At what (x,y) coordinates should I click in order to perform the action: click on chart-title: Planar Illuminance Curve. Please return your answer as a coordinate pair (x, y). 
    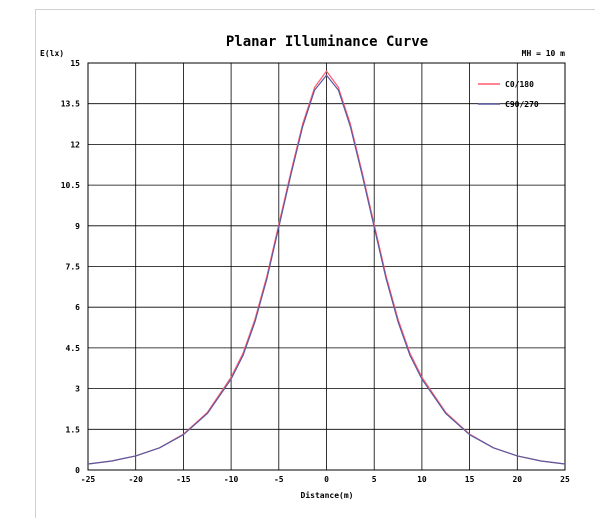
    Looking at the image, I should click on (327, 42).